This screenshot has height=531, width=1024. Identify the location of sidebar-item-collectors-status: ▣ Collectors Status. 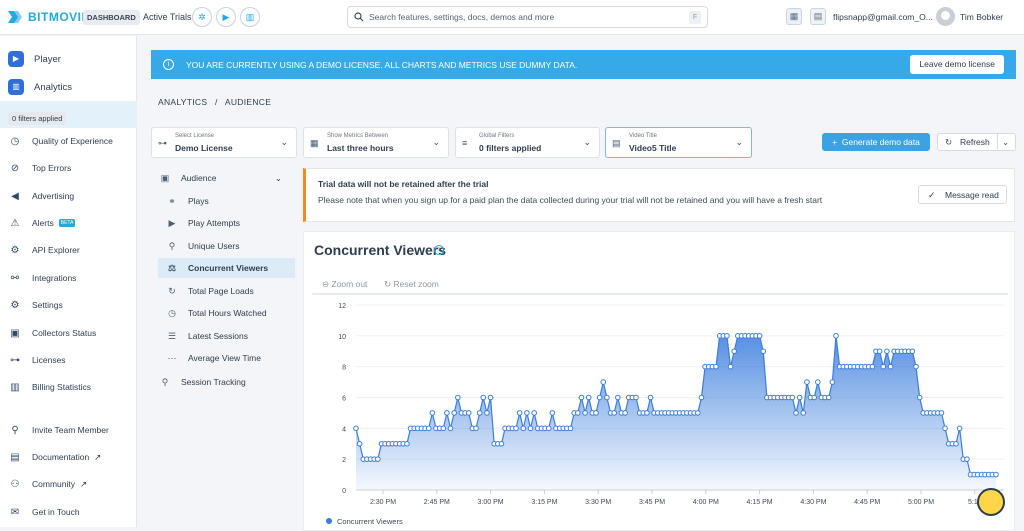
(68, 333).